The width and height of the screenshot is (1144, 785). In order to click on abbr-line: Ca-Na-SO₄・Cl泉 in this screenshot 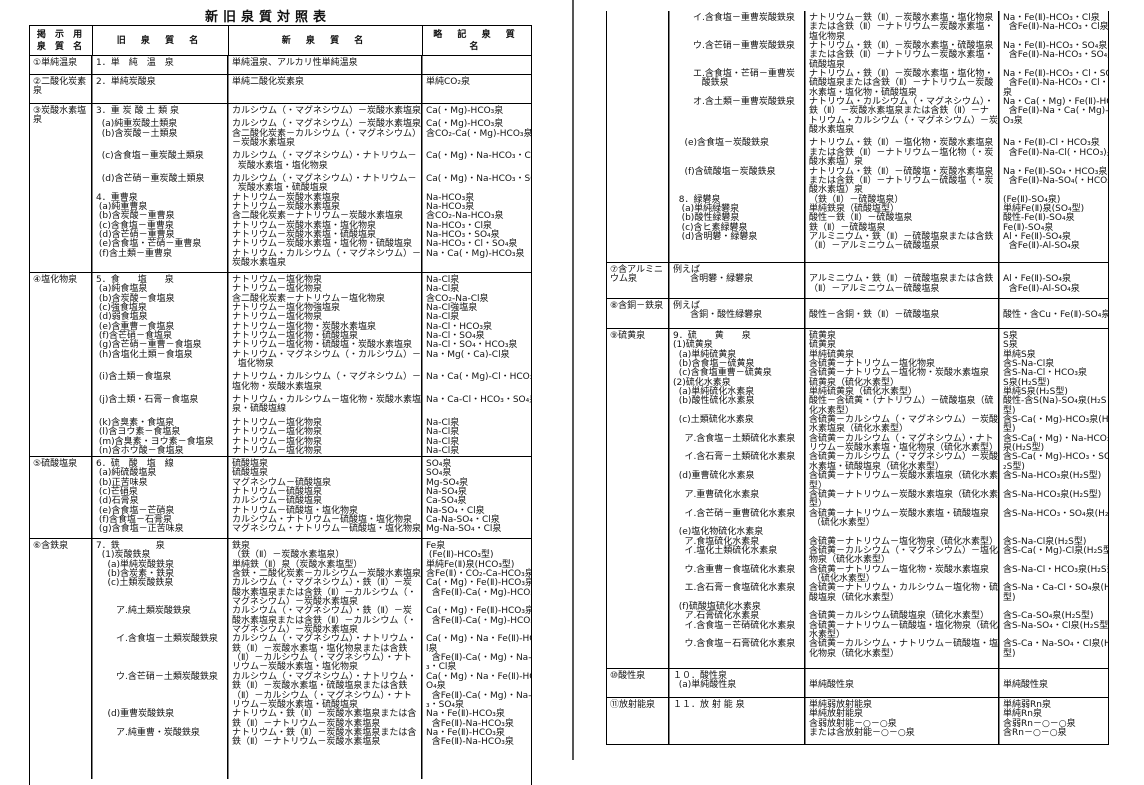, I will do `click(463, 520)`.